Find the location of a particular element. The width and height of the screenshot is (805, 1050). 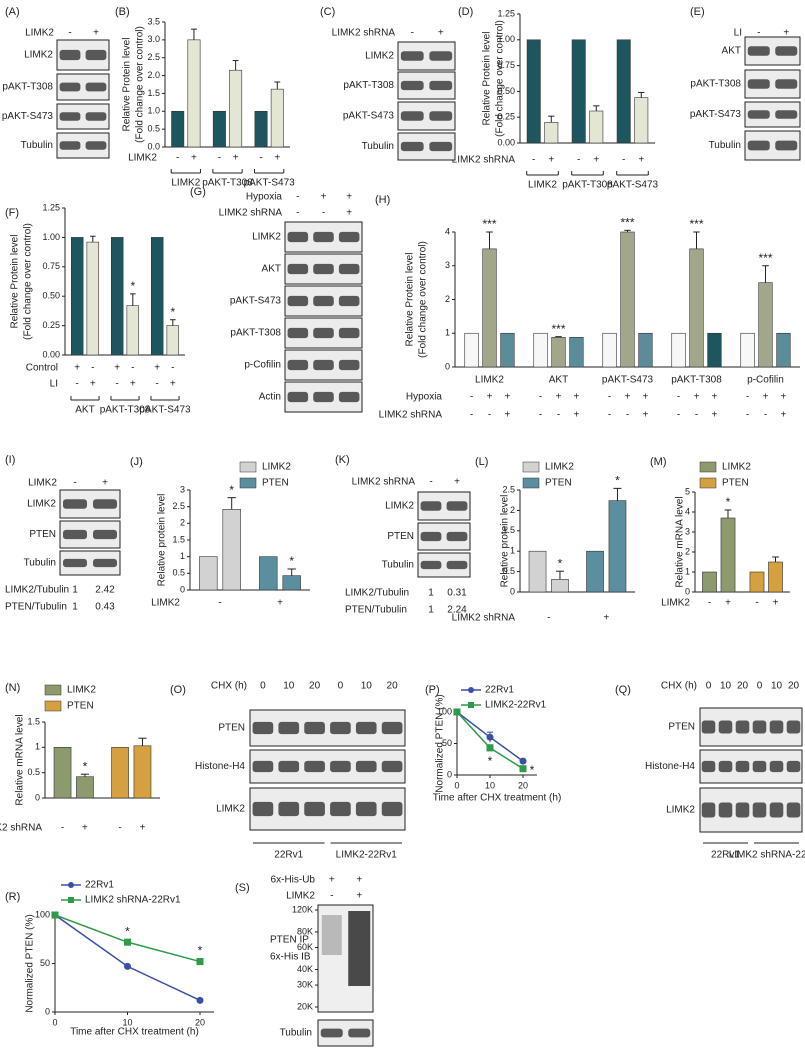

y-tick-label: 0 is located at coordinates (512, 591).